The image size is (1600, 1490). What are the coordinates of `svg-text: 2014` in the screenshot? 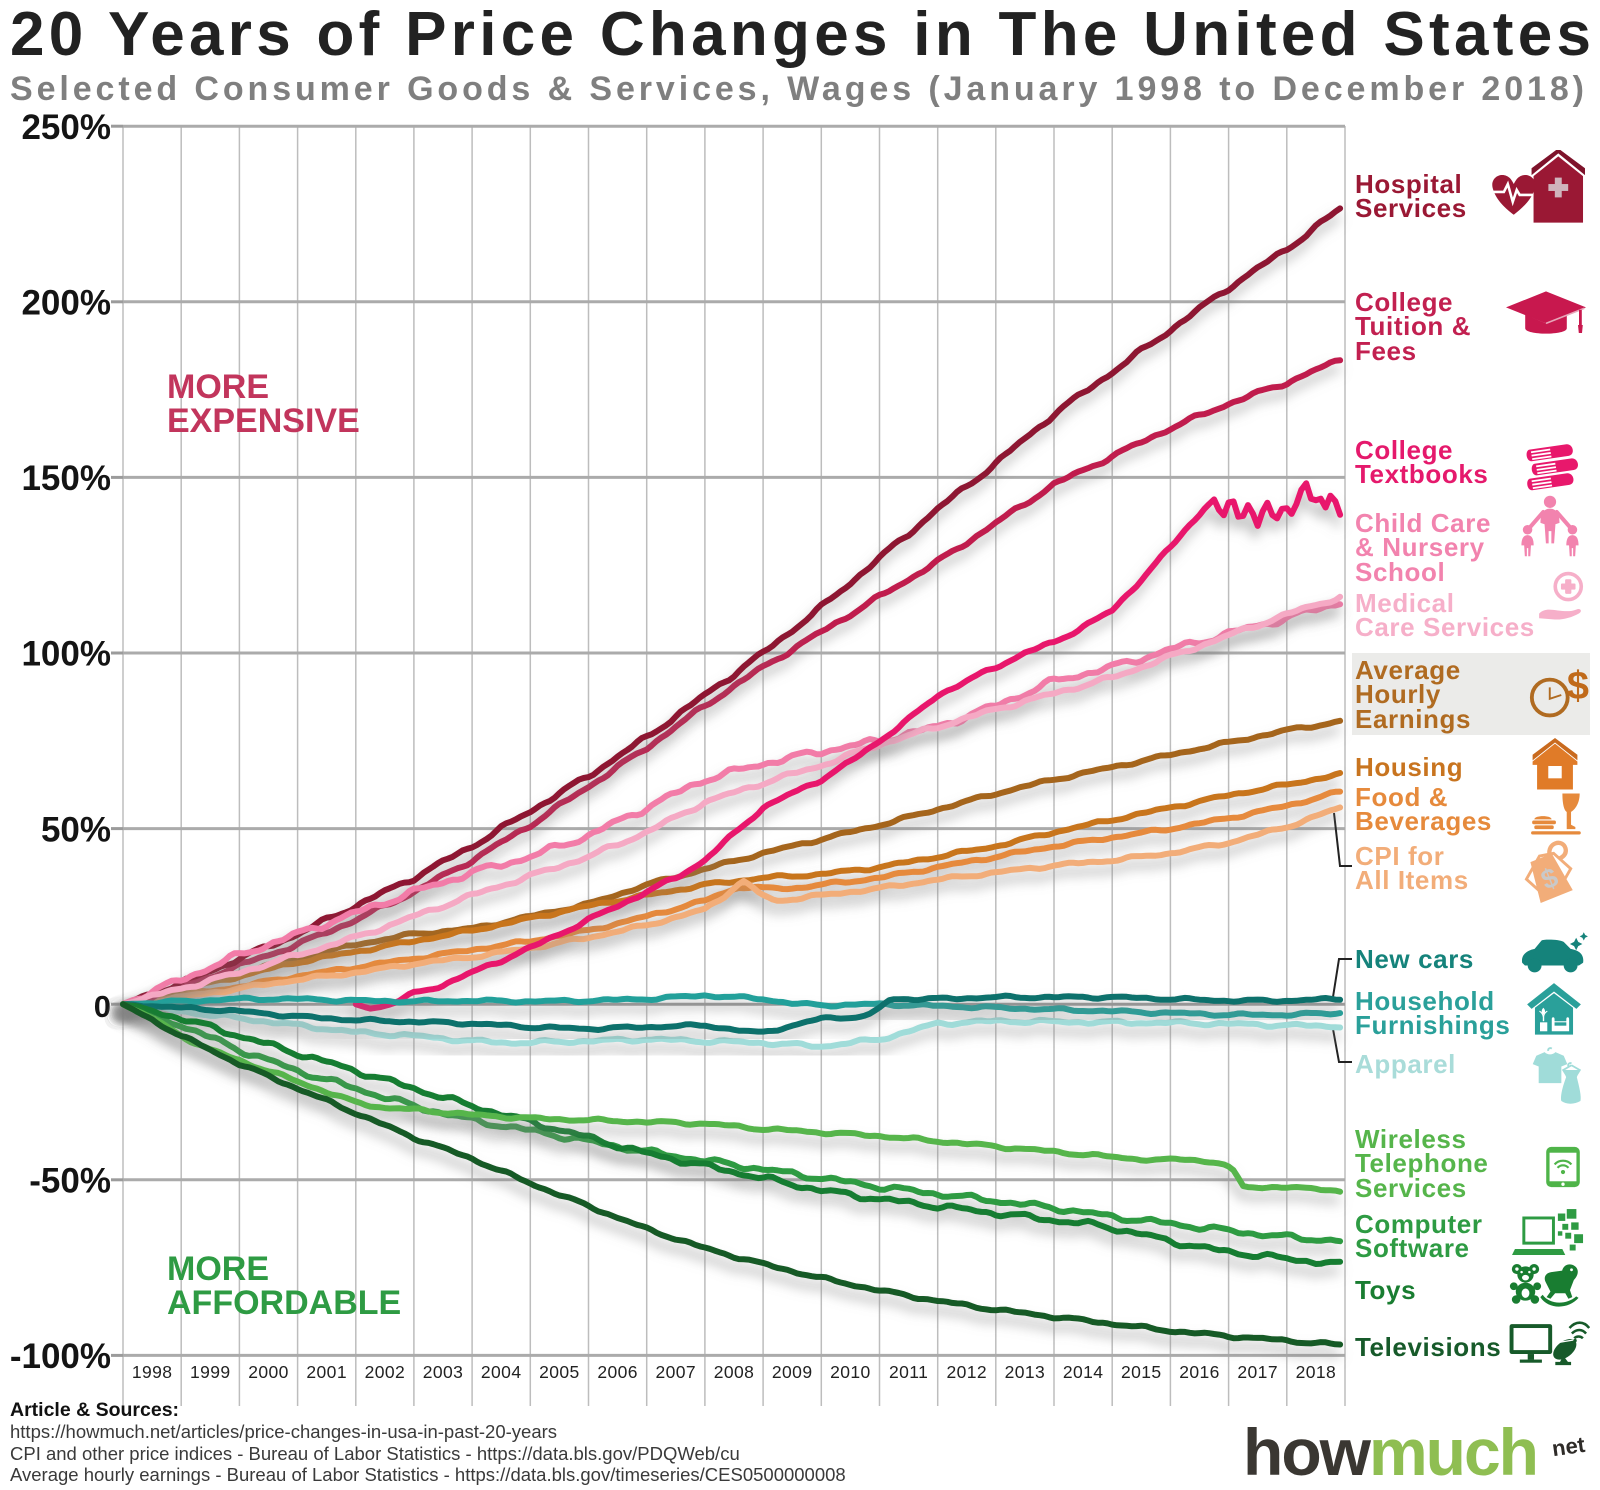 It's located at (1083, 1372).